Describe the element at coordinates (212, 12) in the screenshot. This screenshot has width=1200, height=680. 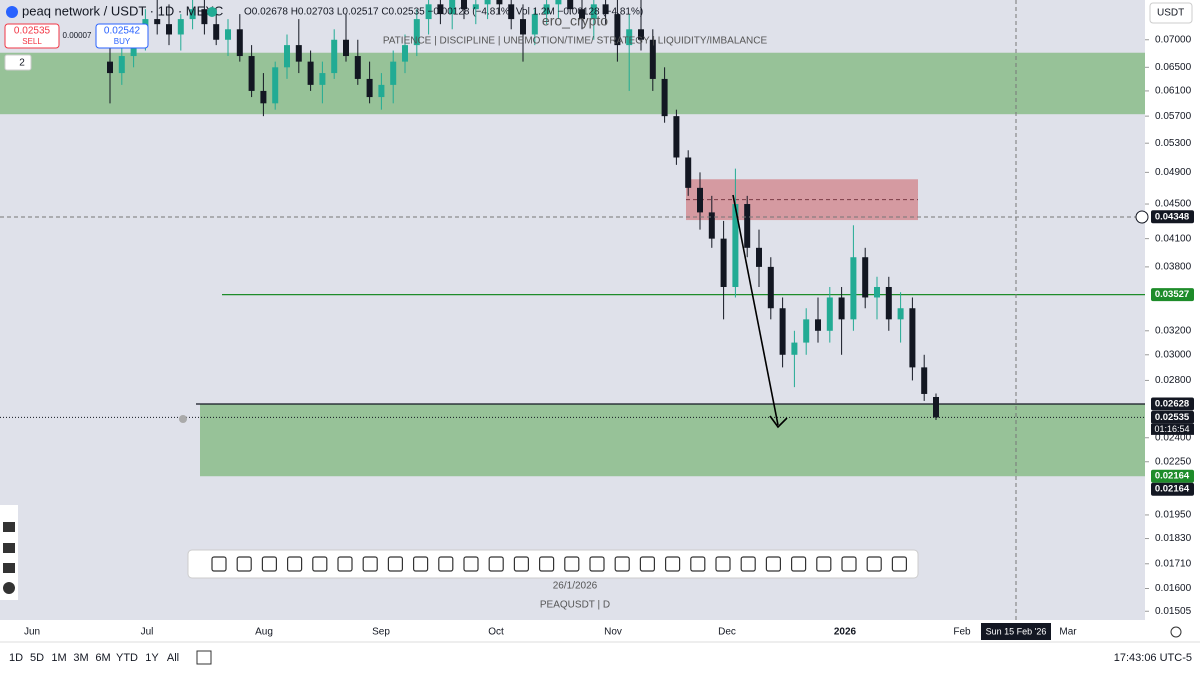
I see `status-dot` at that location.